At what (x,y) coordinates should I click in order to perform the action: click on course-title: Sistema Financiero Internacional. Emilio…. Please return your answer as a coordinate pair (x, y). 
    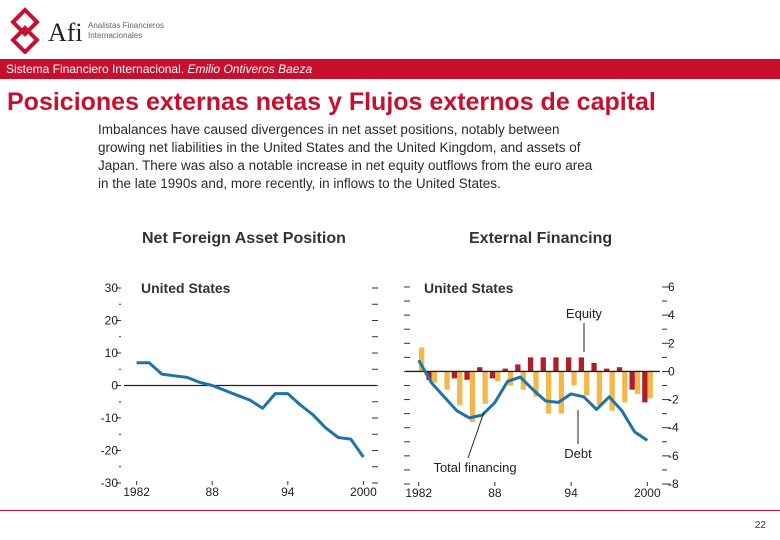
    Looking at the image, I should click on (159, 69).